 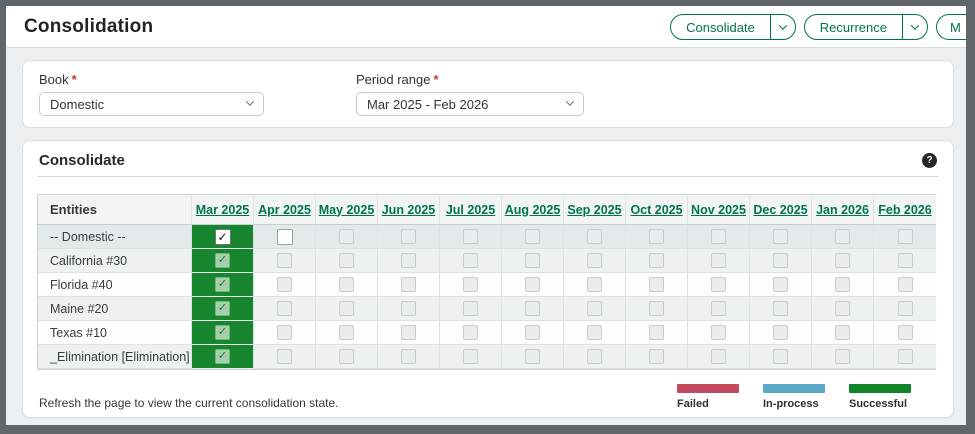 I want to click on month-header-dec-2025: Dec 2025, so click(x=781, y=210).